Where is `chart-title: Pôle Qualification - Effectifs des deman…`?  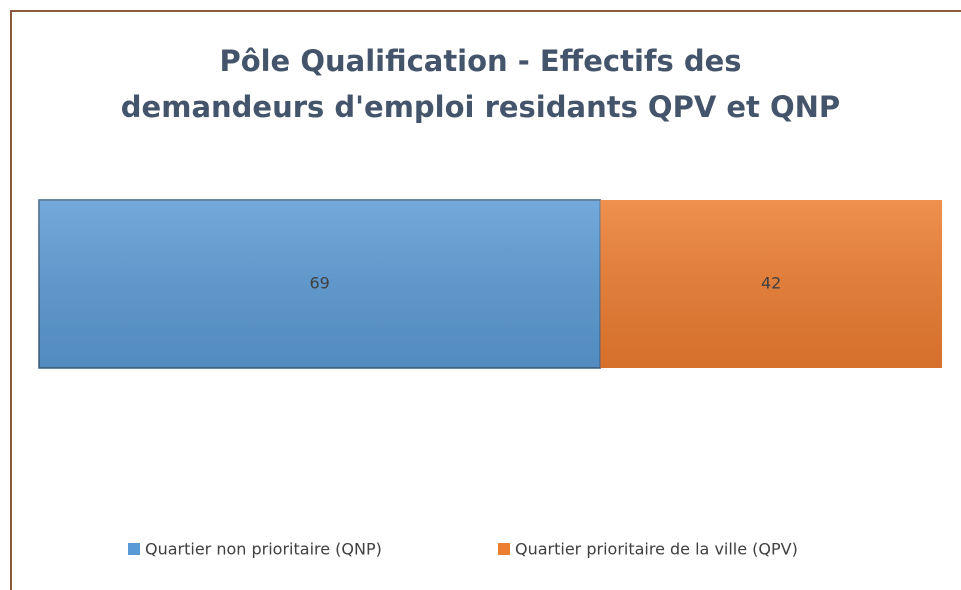
chart-title: Pôle Qualification - Effectifs des deman… is located at coordinates (480, 84).